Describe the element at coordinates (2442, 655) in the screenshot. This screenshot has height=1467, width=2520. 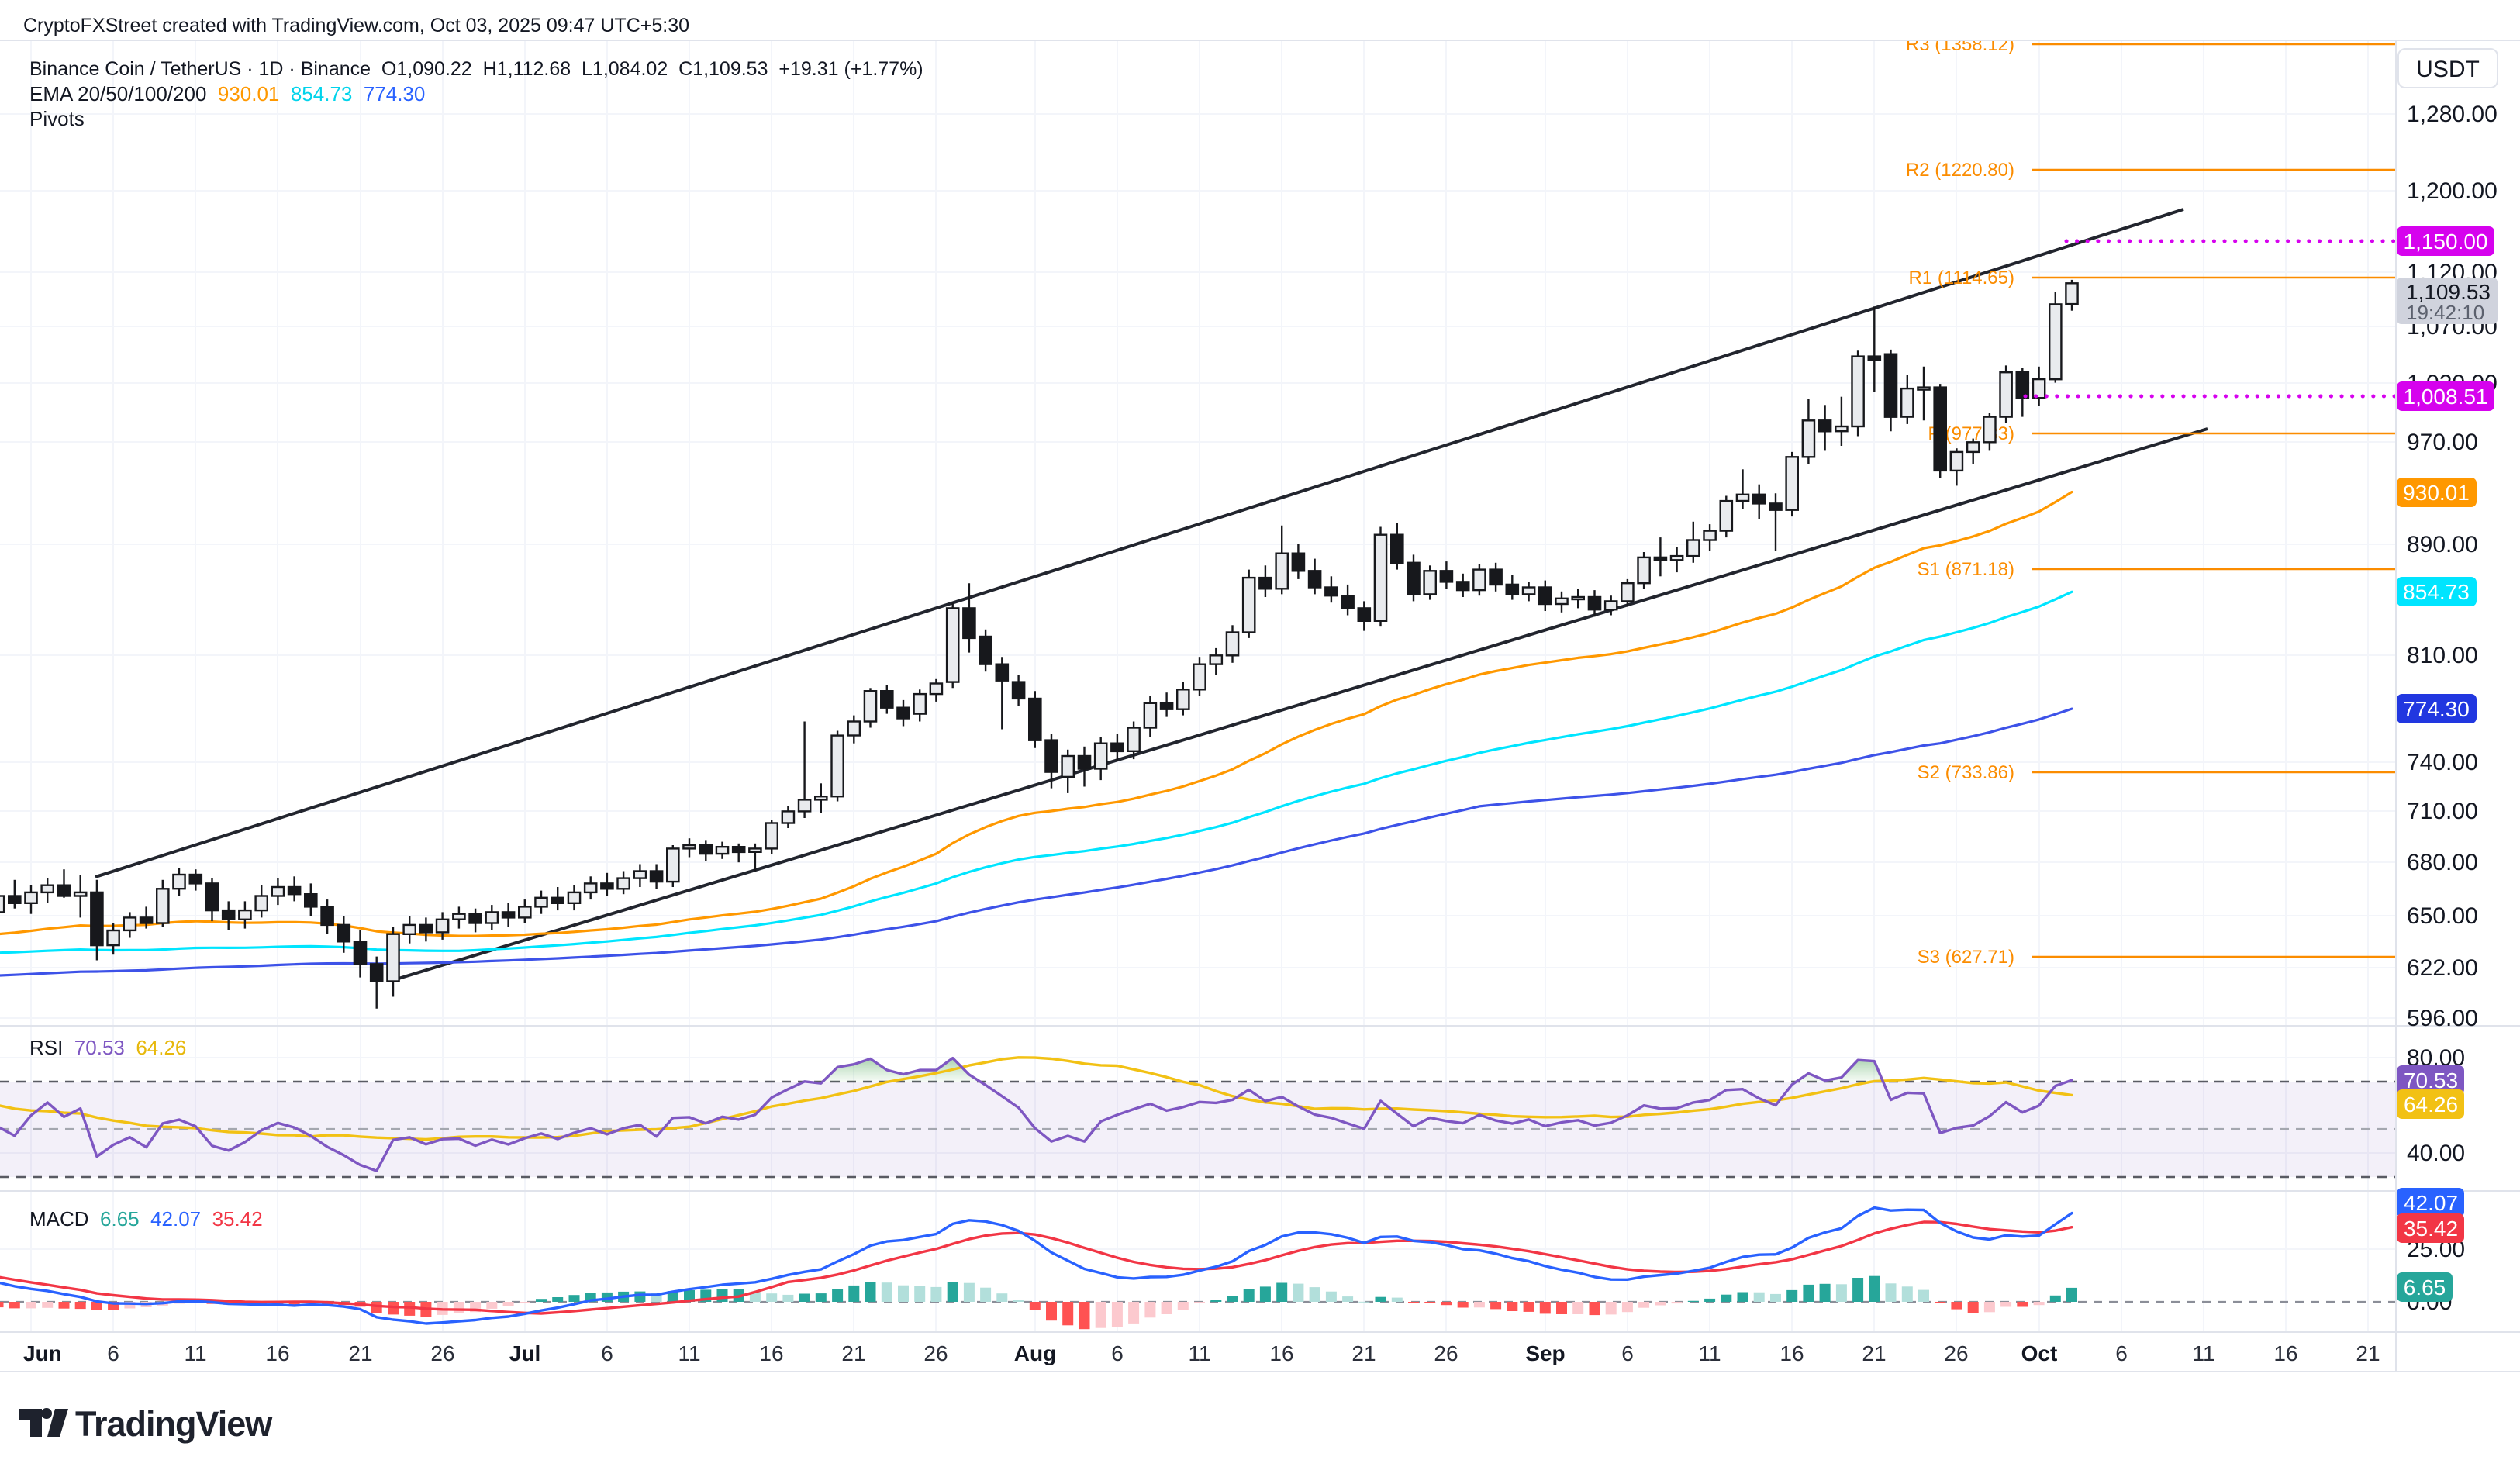
I see `svg-text: 810.00` at that location.